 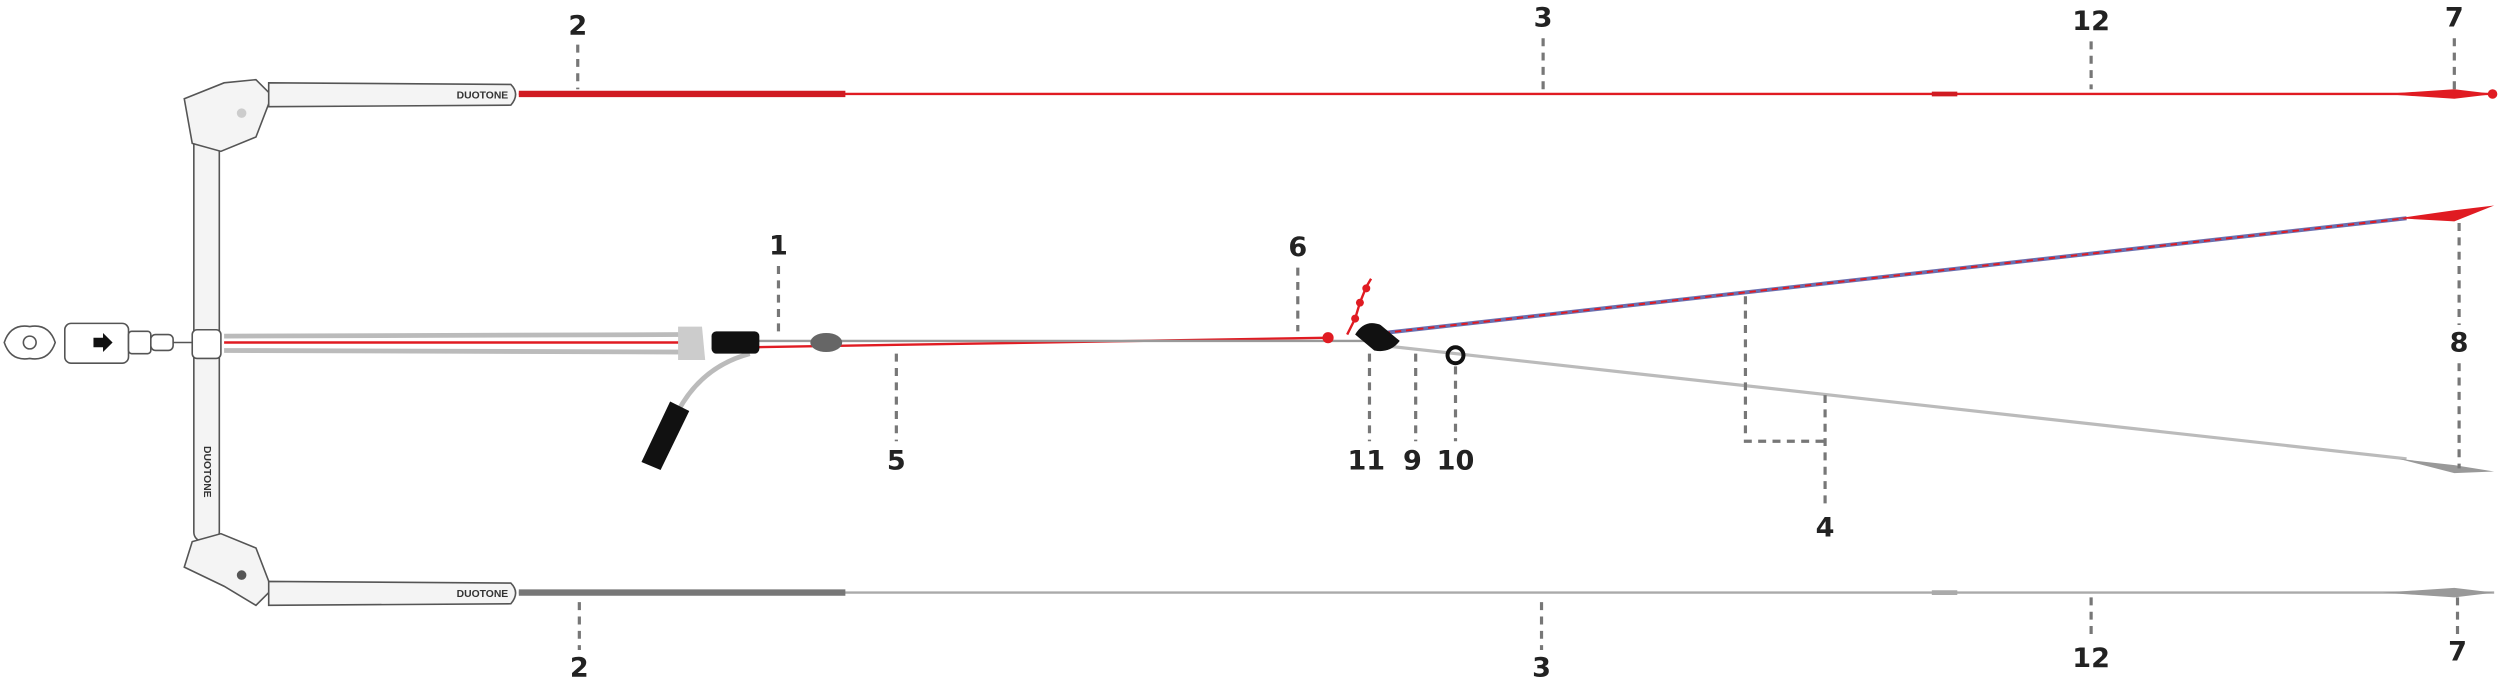 I want to click on callout: 5, so click(x=896, y=460).